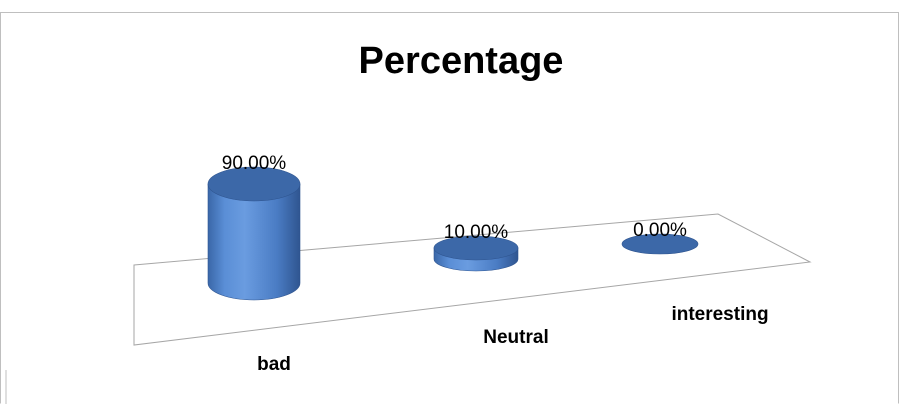  I want to click on bar-bad, so click(254, 233).